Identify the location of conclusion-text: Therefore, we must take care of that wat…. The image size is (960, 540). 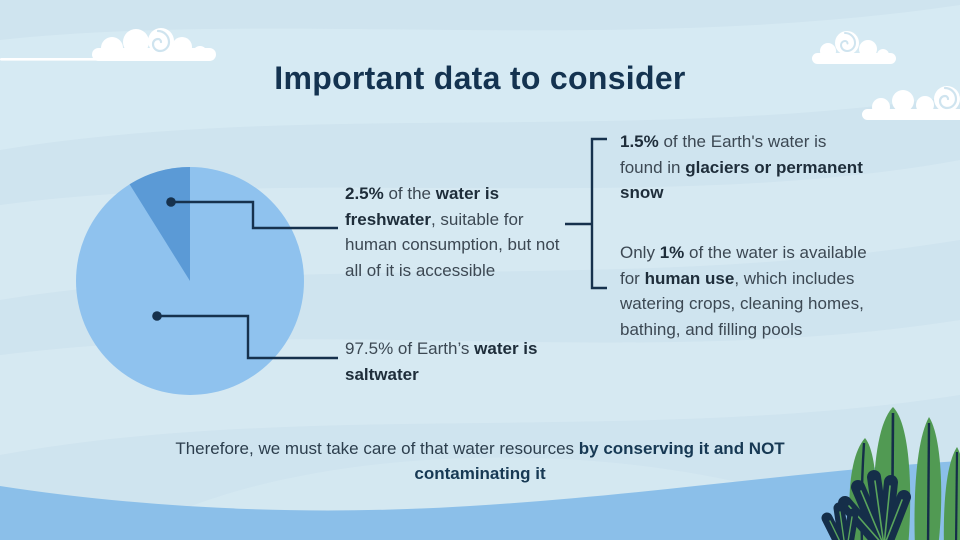
(480, 461).